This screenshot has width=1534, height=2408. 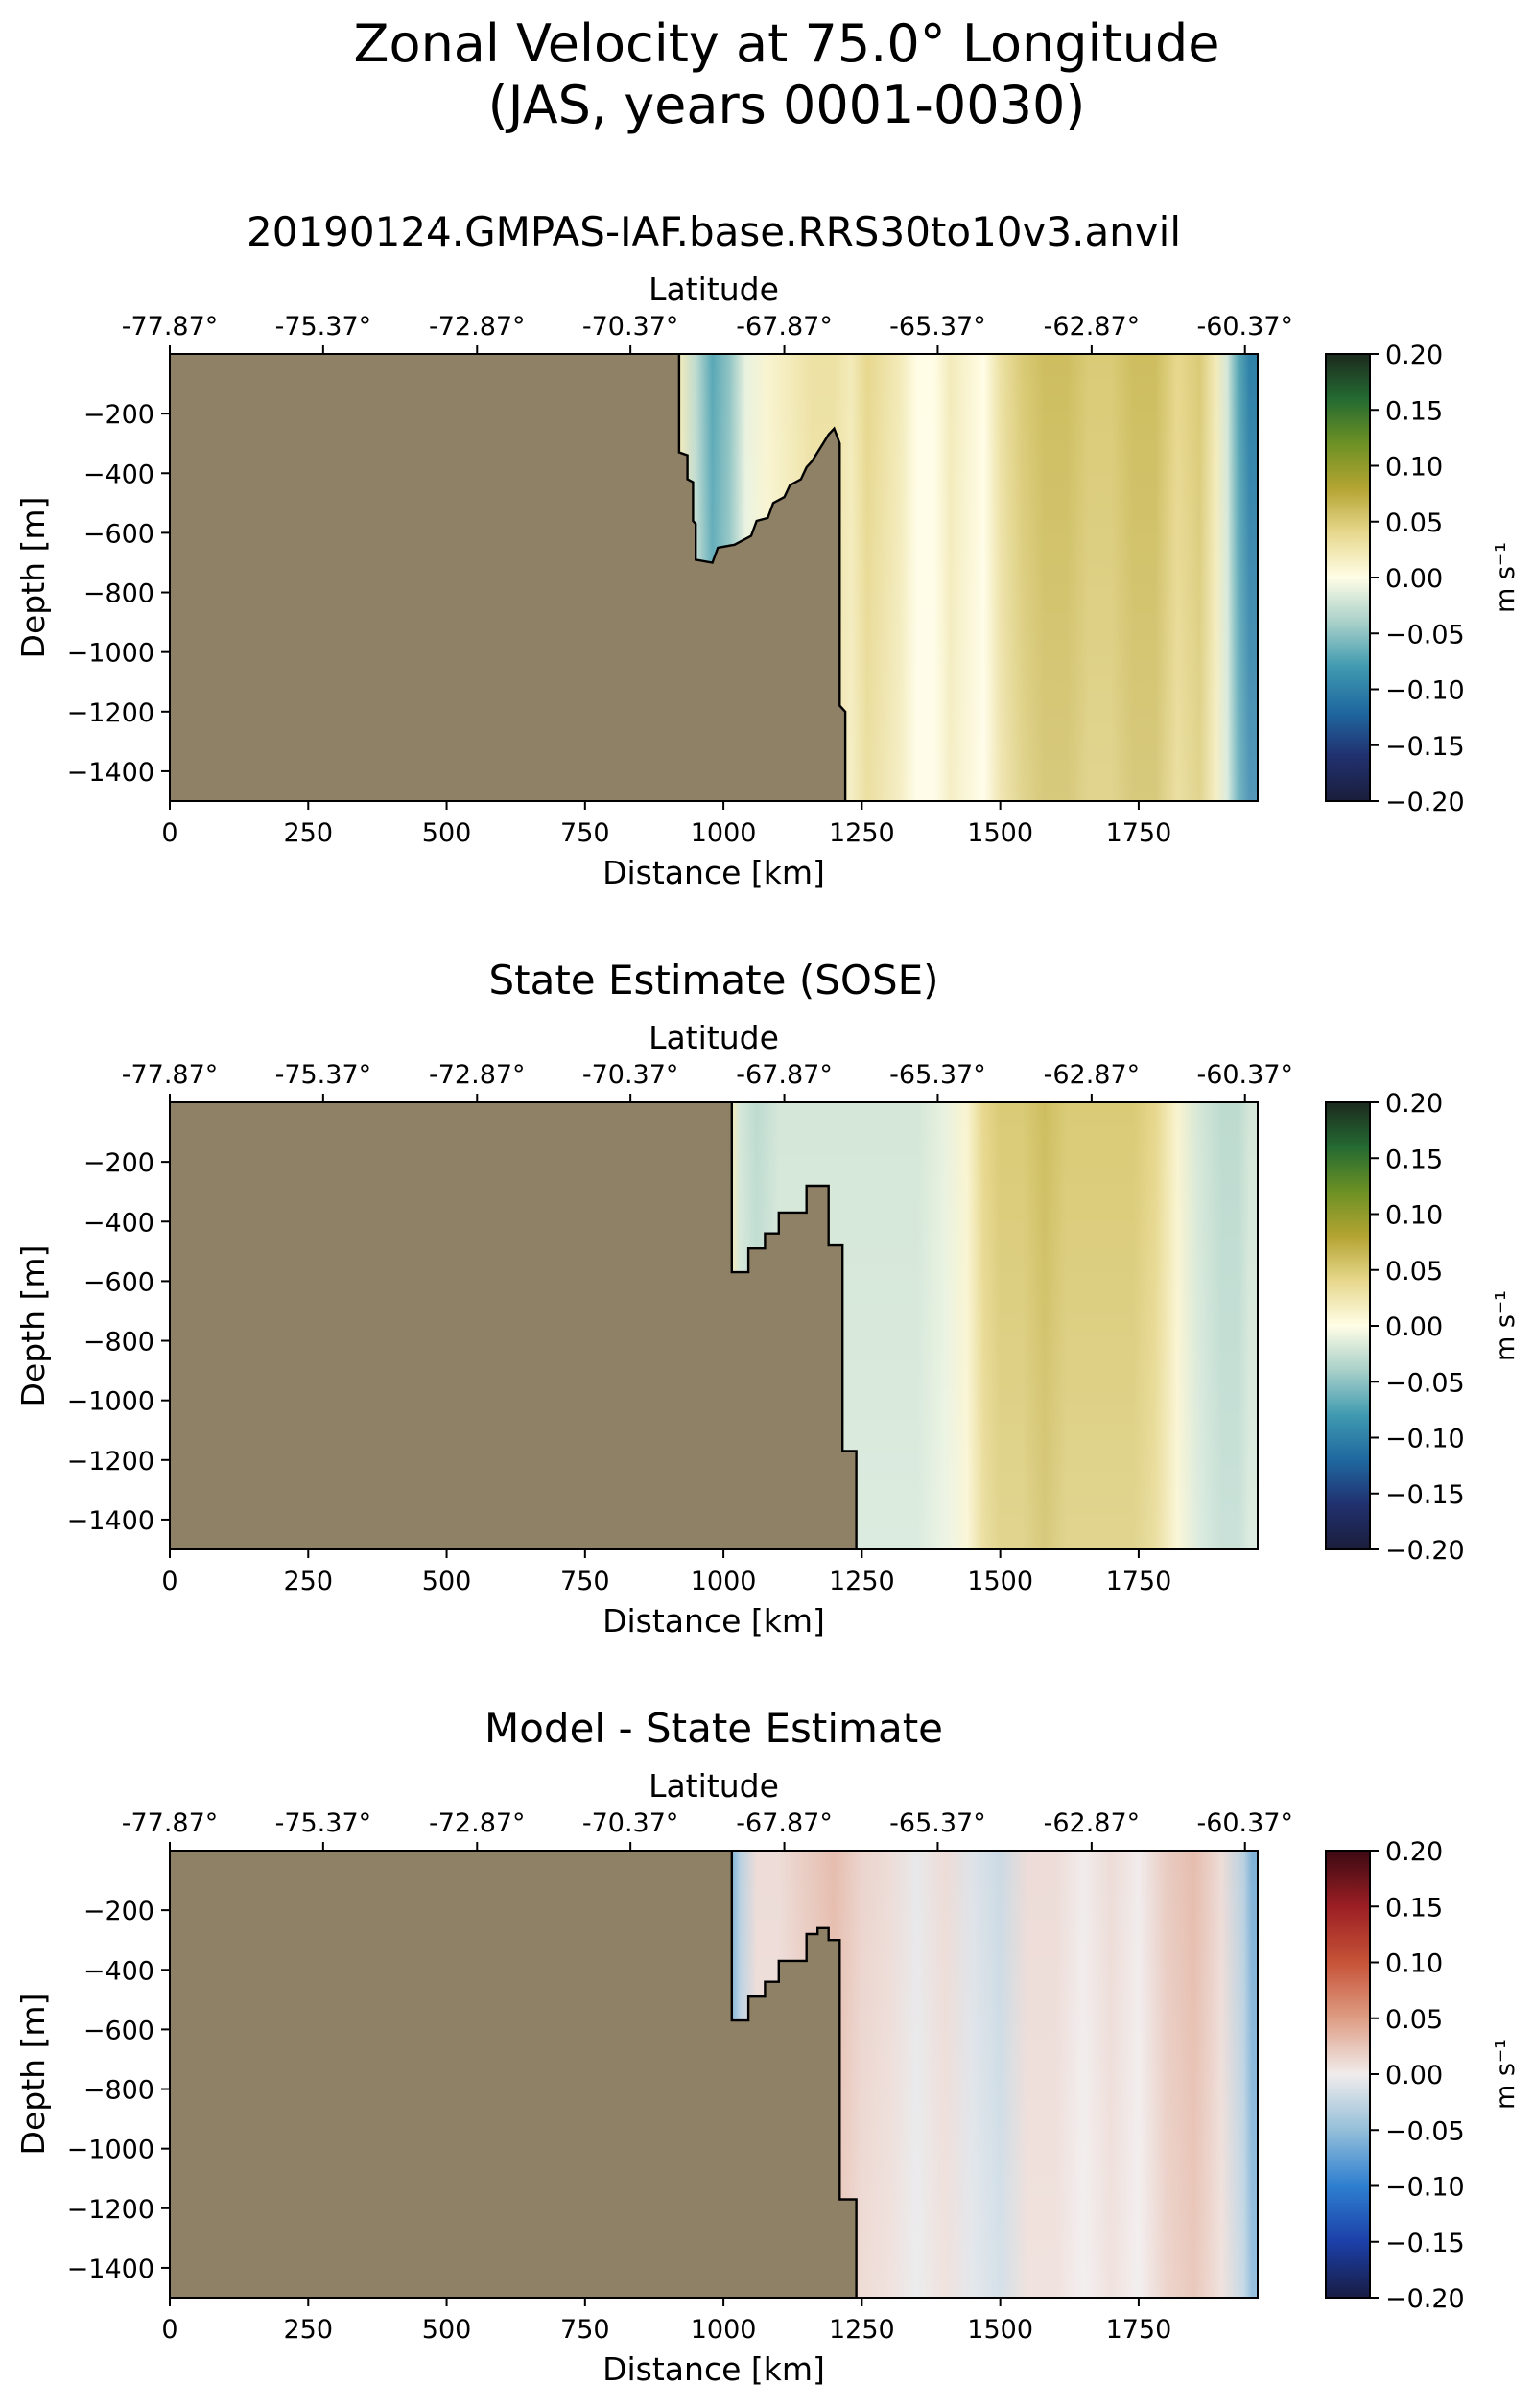 What do you see at coordinates (787, 43) in the screenshot?
I see `figure-title-line1: Zonal Velocity at 75.0° Longitude` at bounding box center [787, 43].